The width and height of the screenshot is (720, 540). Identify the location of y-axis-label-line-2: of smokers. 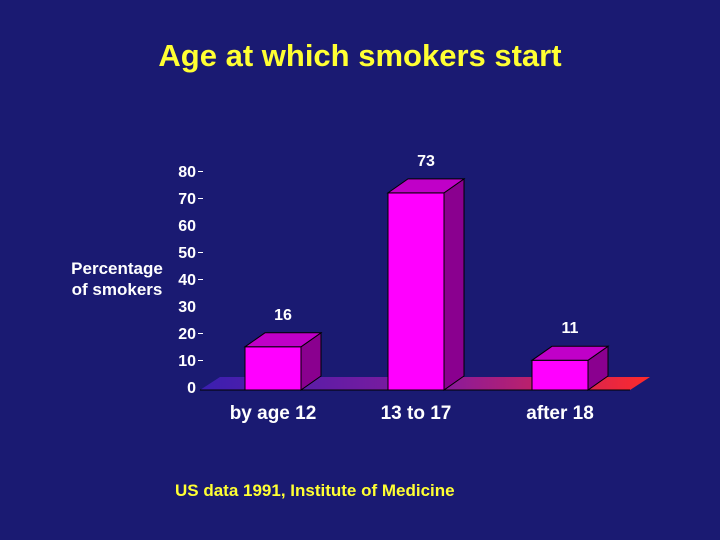
(117, 289).